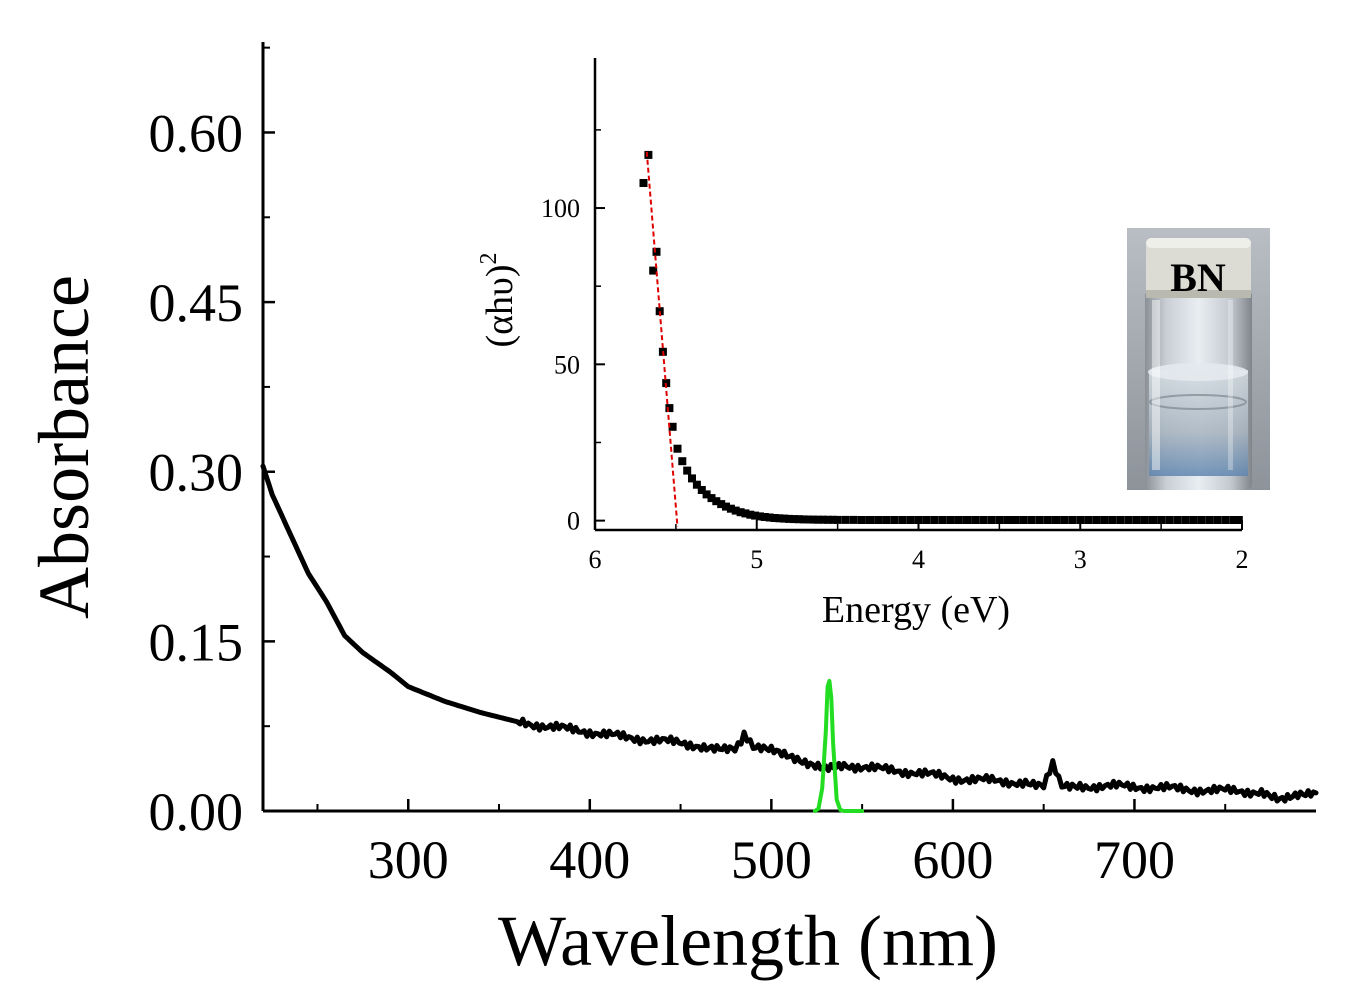 The image size is (1347, 1002). I want to click on main-x-tick-label: 700, so click(1134, 860).